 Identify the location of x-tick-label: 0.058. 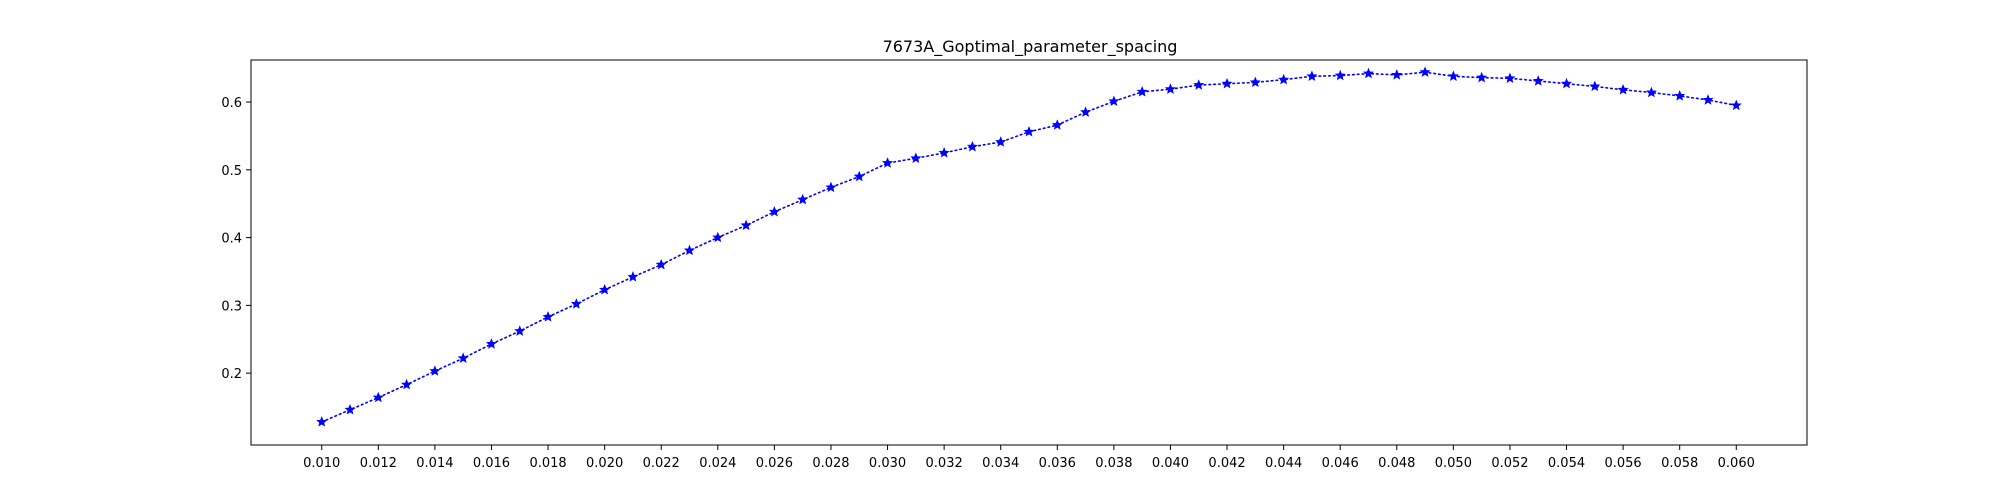
(1679, 463).